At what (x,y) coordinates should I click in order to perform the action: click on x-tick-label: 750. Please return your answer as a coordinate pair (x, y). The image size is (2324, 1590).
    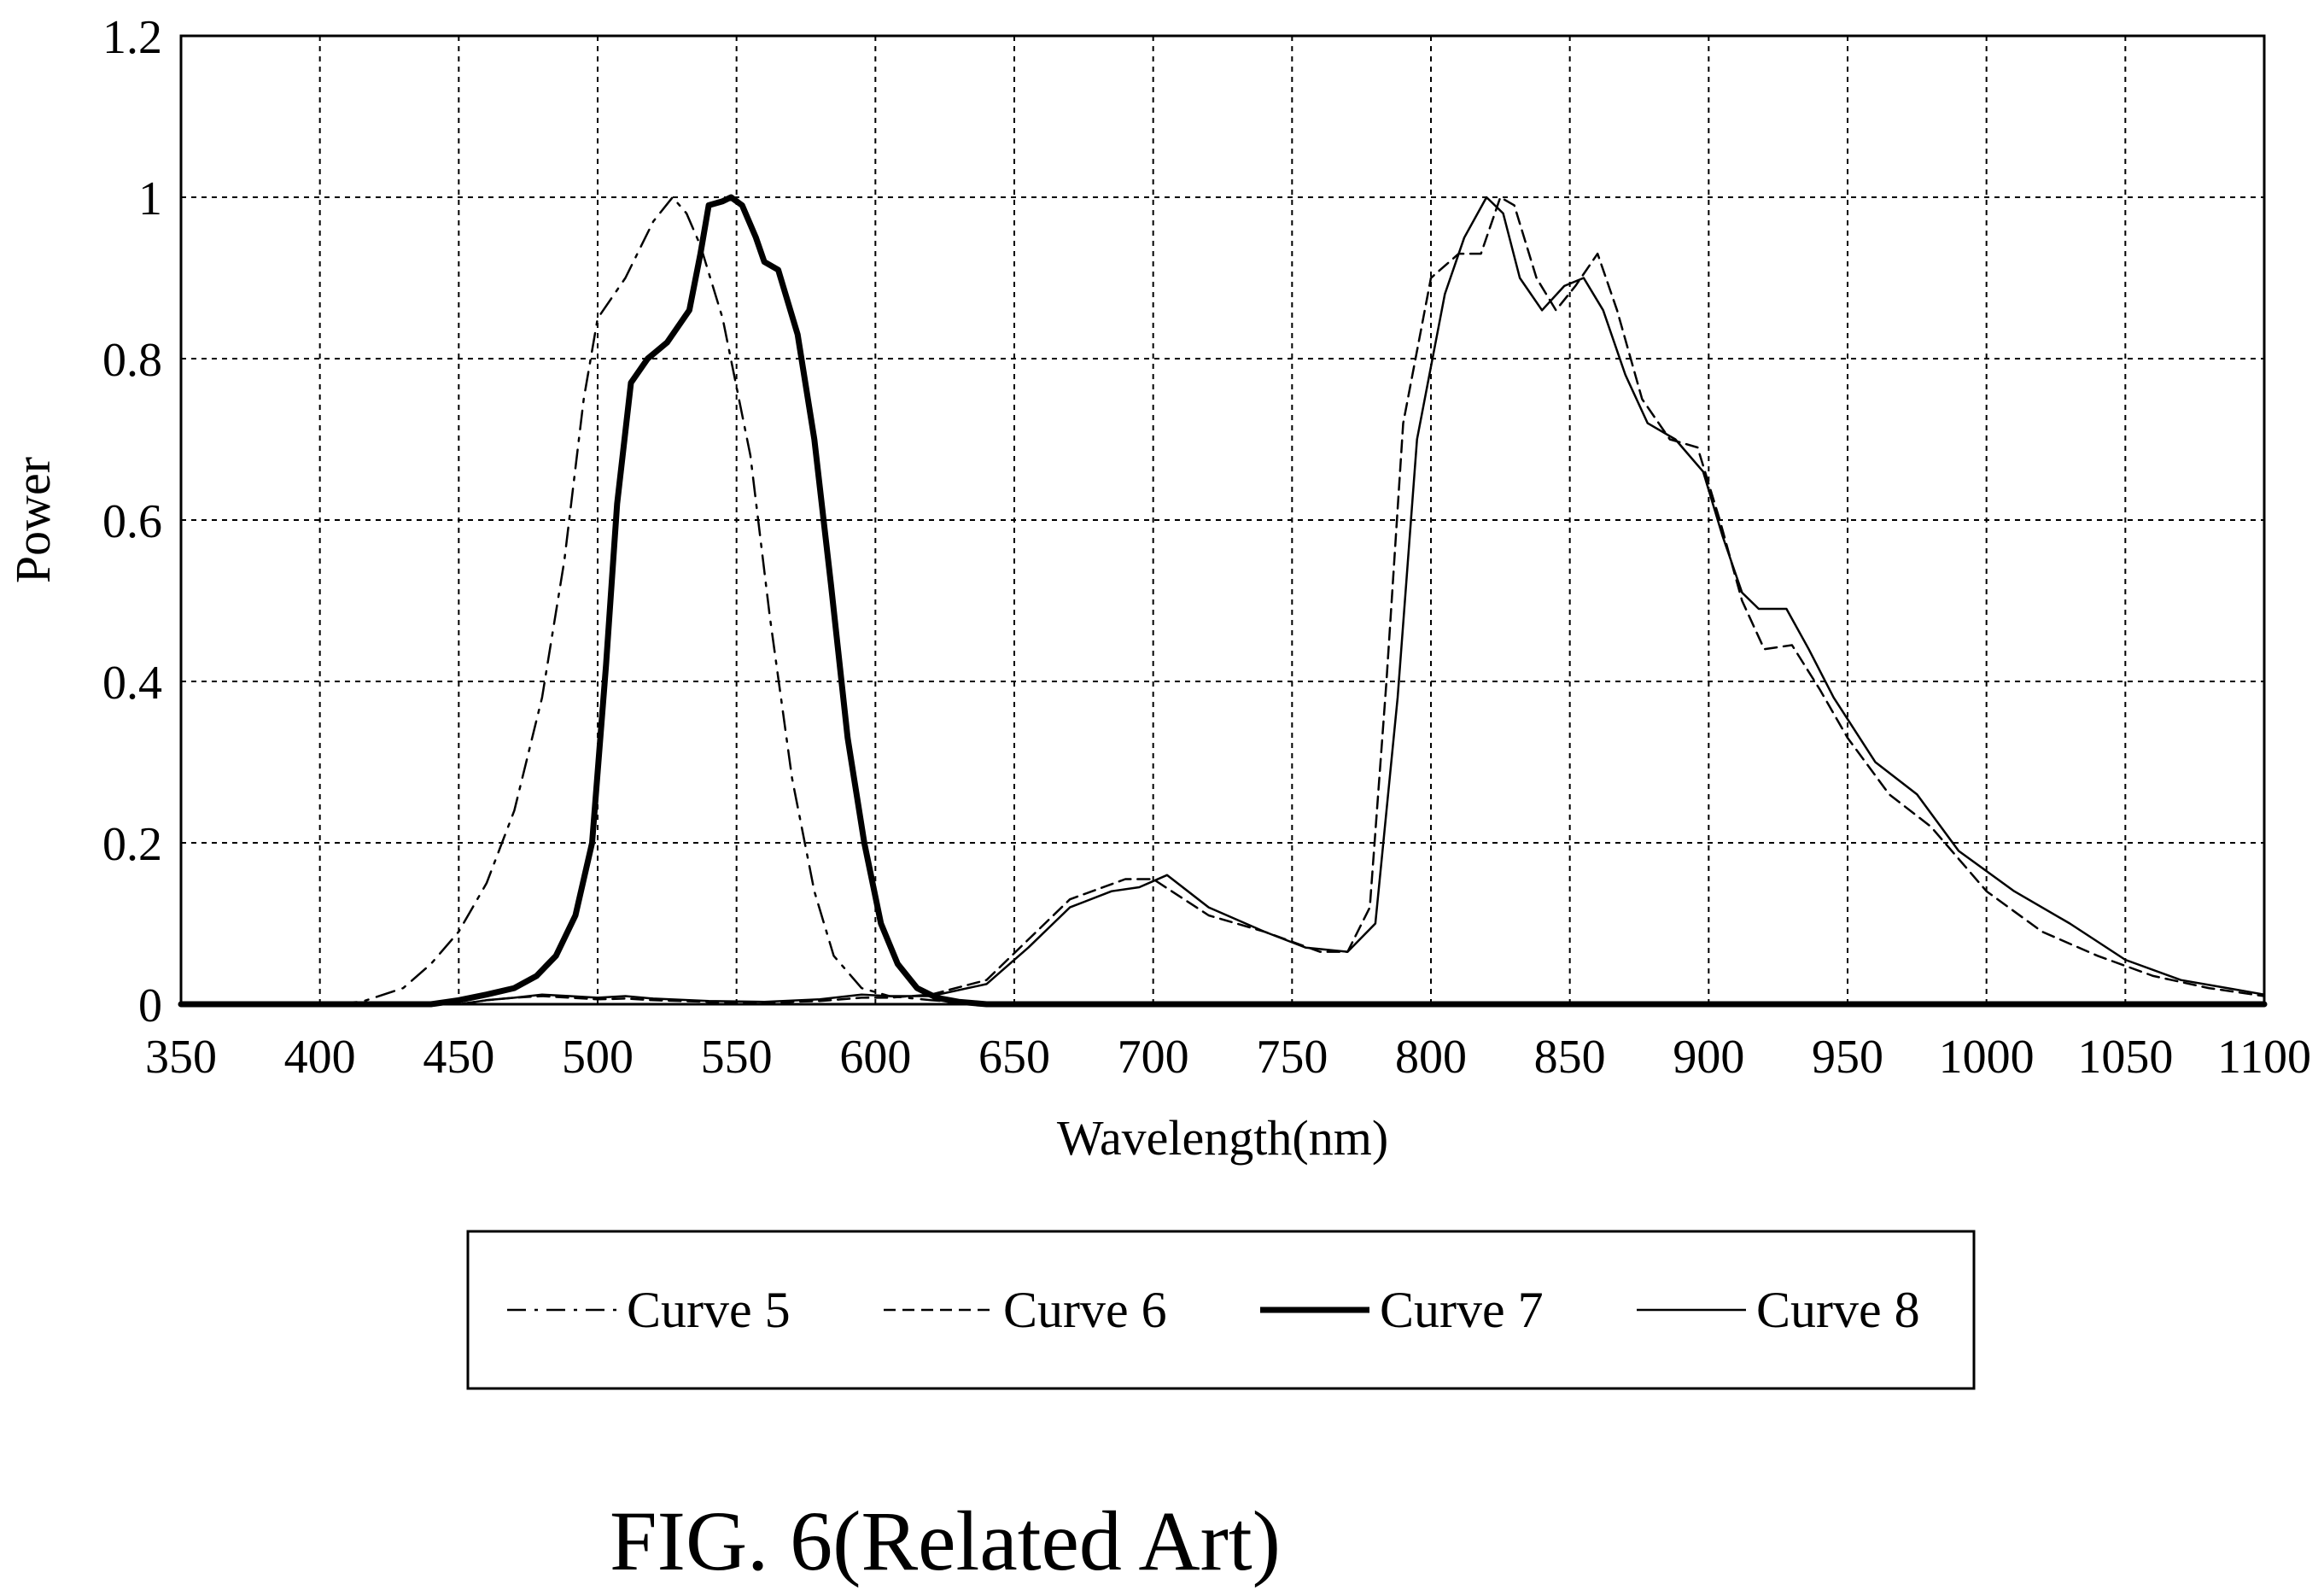
    Looking at the image, I should click on (1292, 1057).